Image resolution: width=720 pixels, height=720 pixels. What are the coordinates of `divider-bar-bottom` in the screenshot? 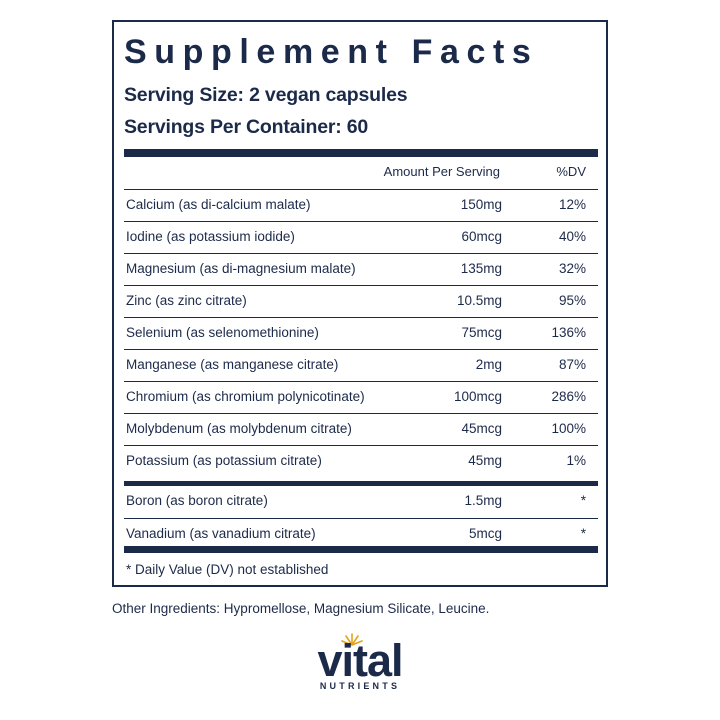 It's located at (361, 549).